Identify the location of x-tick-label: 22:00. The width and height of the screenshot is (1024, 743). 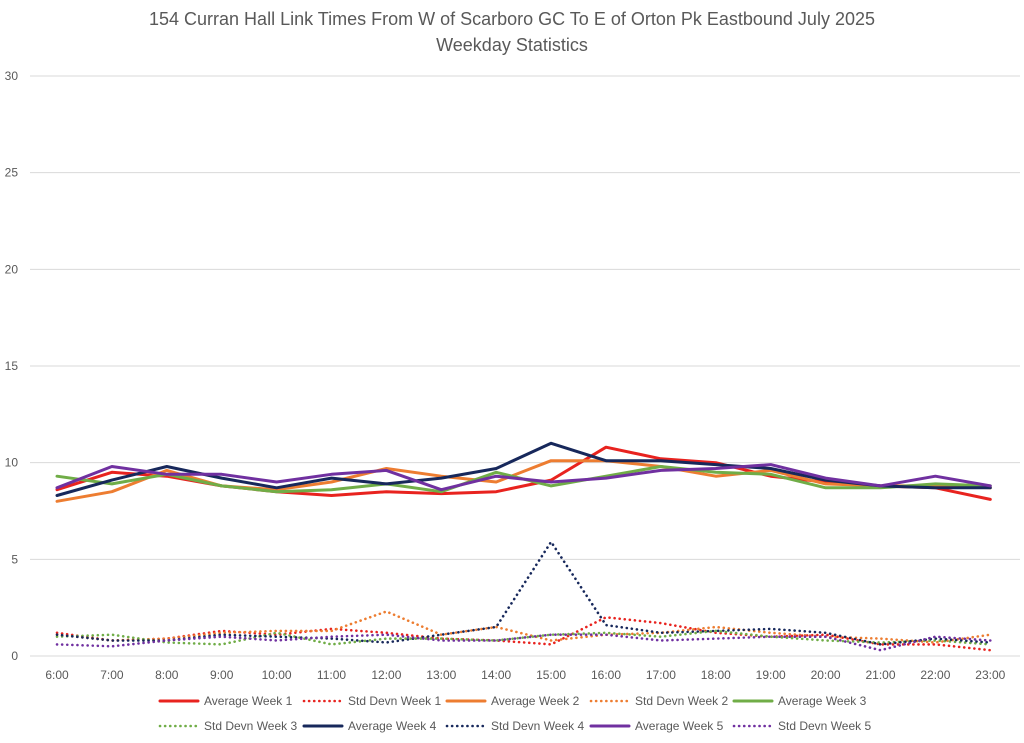
(935, 675).